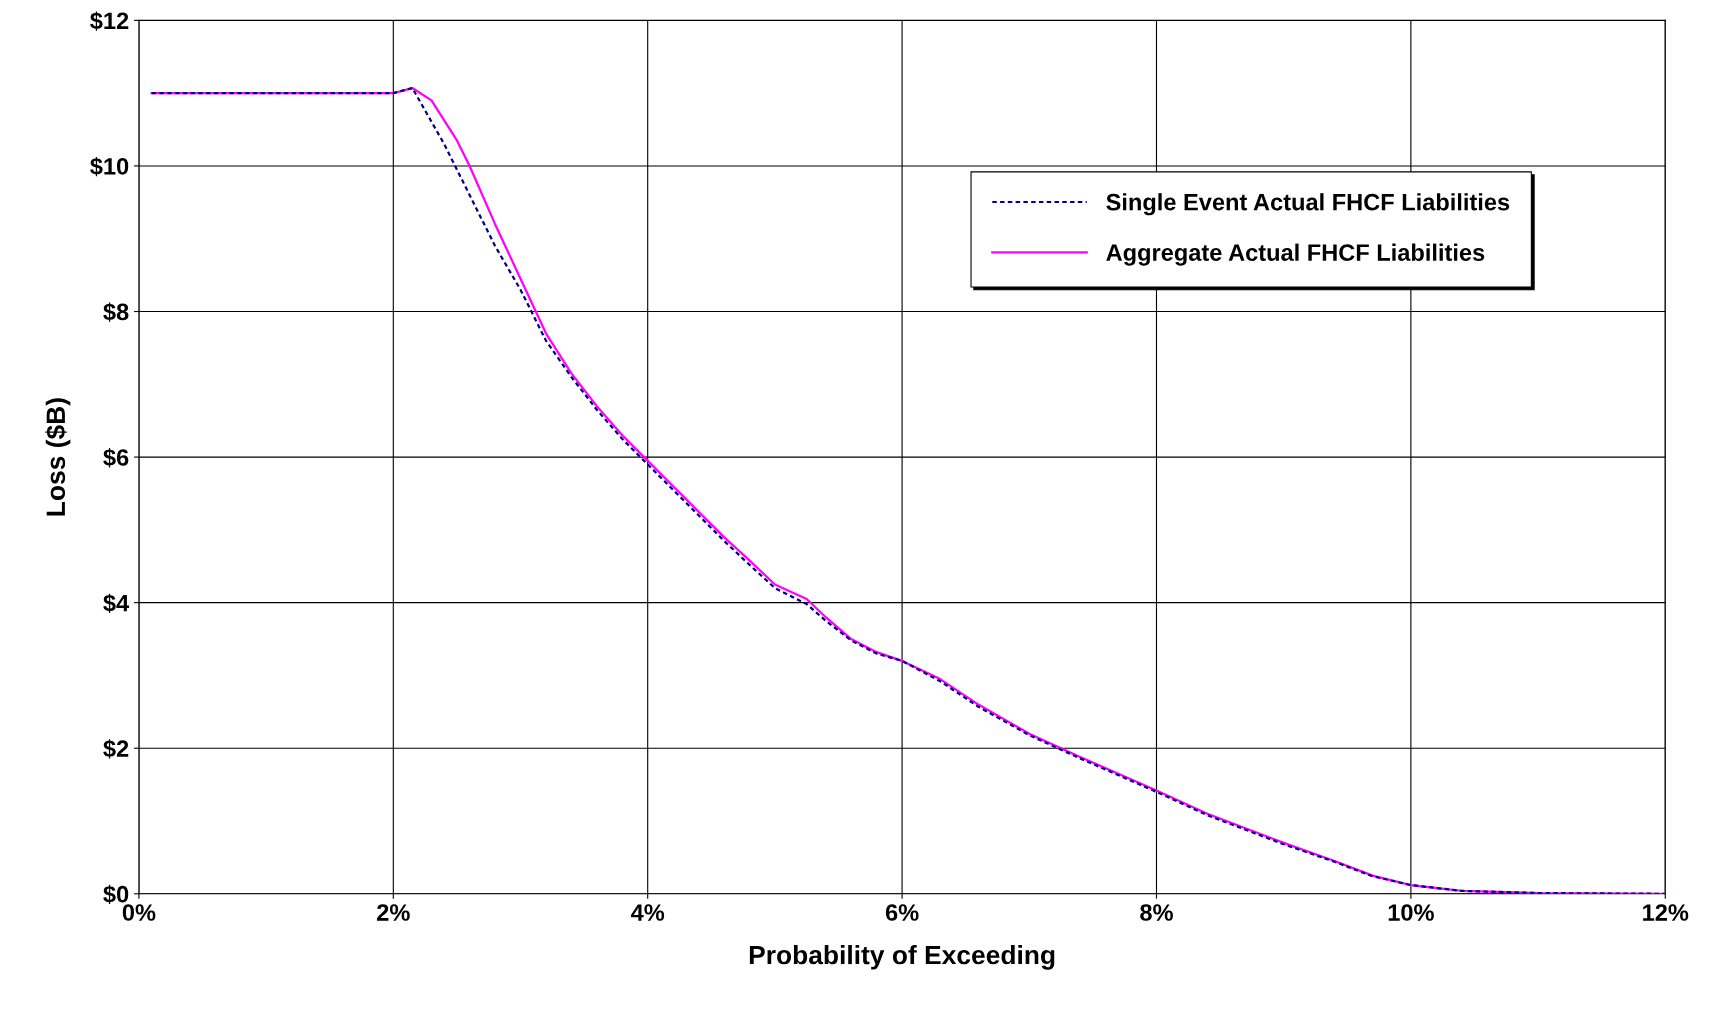  I want to click on x-tick-label: 4%, so click(647, 912).